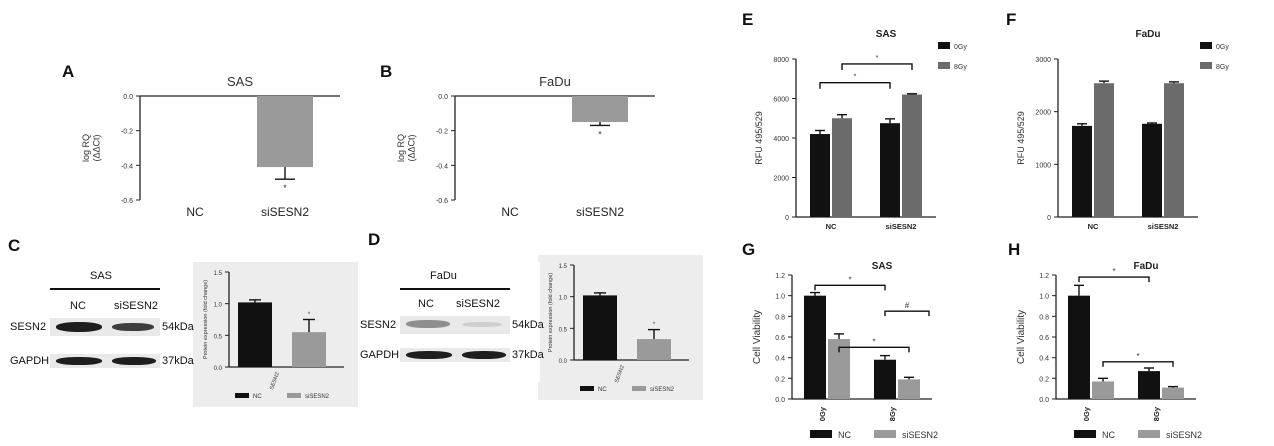  I want to click on h-legend-label-nc: NC, so click(1108, 435).